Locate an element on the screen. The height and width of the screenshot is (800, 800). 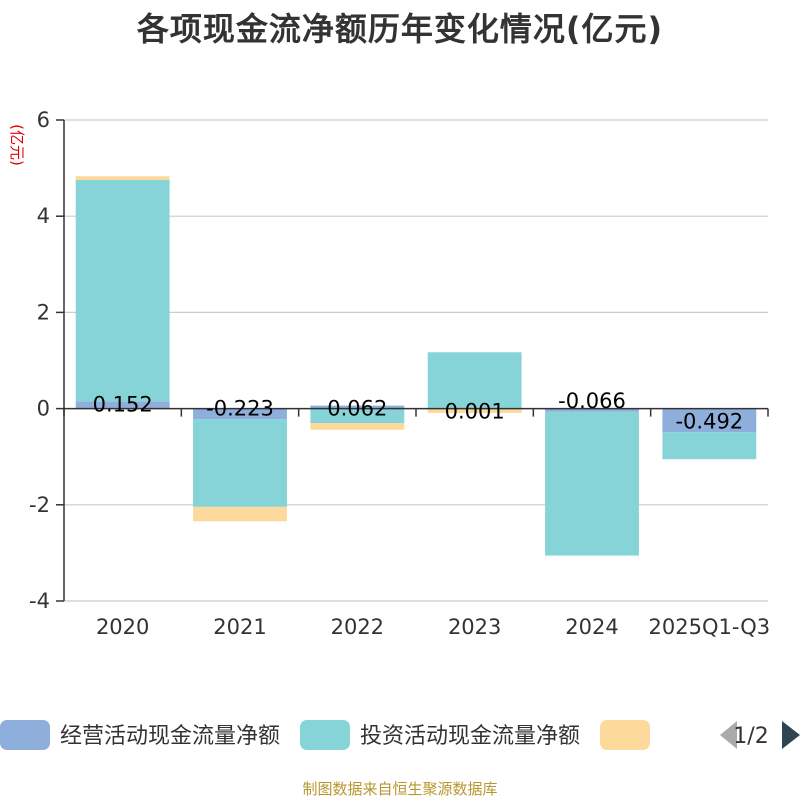
data-label: 0.152 is located at coordinates (123, 404).